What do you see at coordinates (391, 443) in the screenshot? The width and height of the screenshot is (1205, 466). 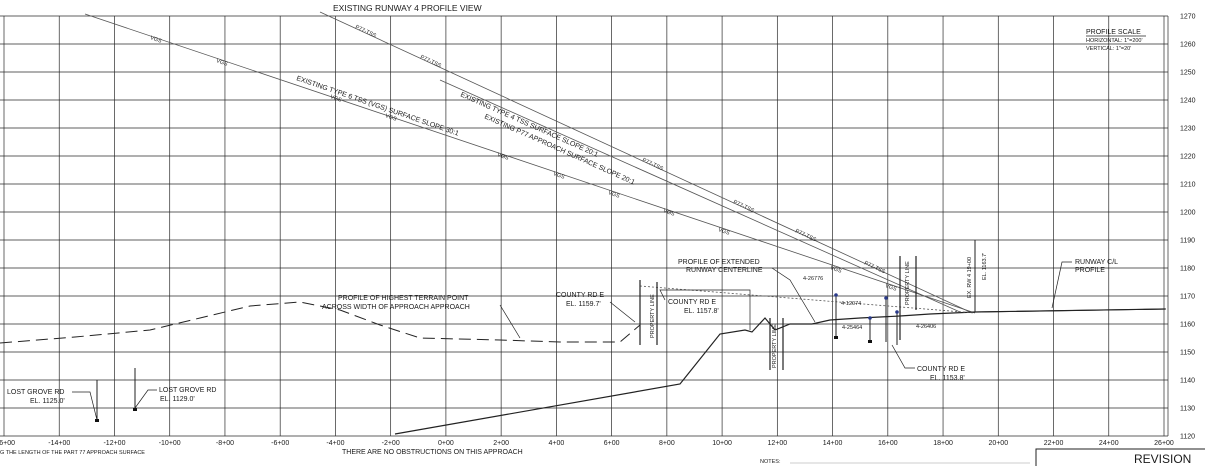 I see `station-tick-label: -2+00` at bounding box center [391, 443].